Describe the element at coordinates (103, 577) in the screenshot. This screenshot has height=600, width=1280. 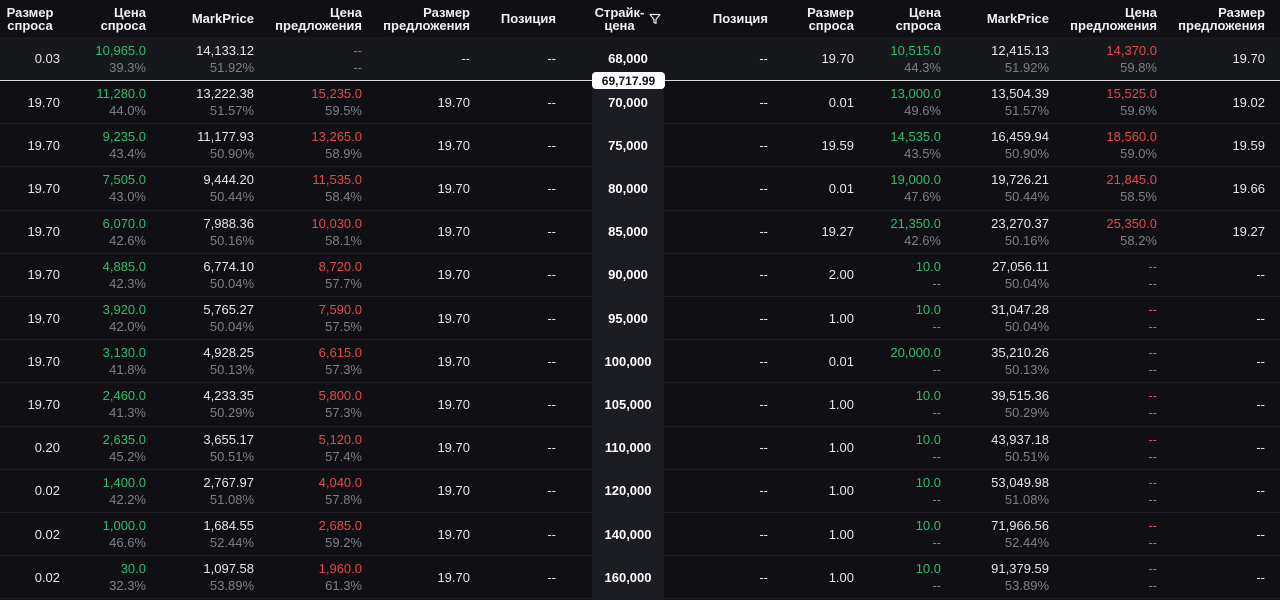
I see `call-bid: 30.0 32.3%` at that location.